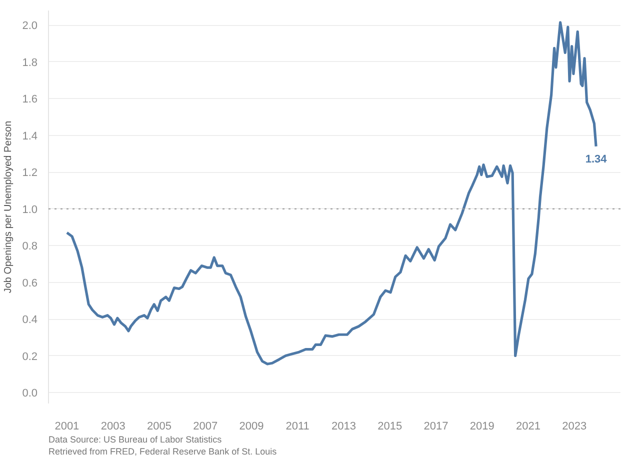  Describe the element at coordinates (251, 426) in the screenshot. I see `x-tick-label: 2009` at that location.